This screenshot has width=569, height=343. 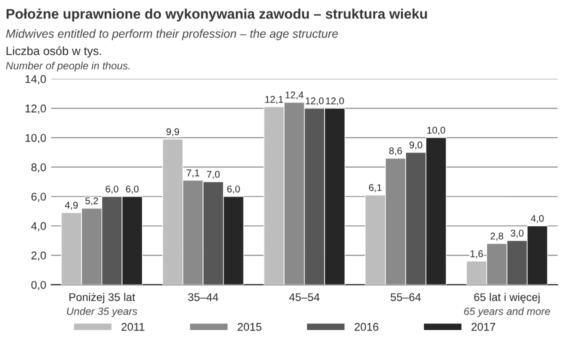 What do you see at coordinates (133, 326) in the screenshot?
I see `legend-label: 2011` at bounding box center [133, 326].